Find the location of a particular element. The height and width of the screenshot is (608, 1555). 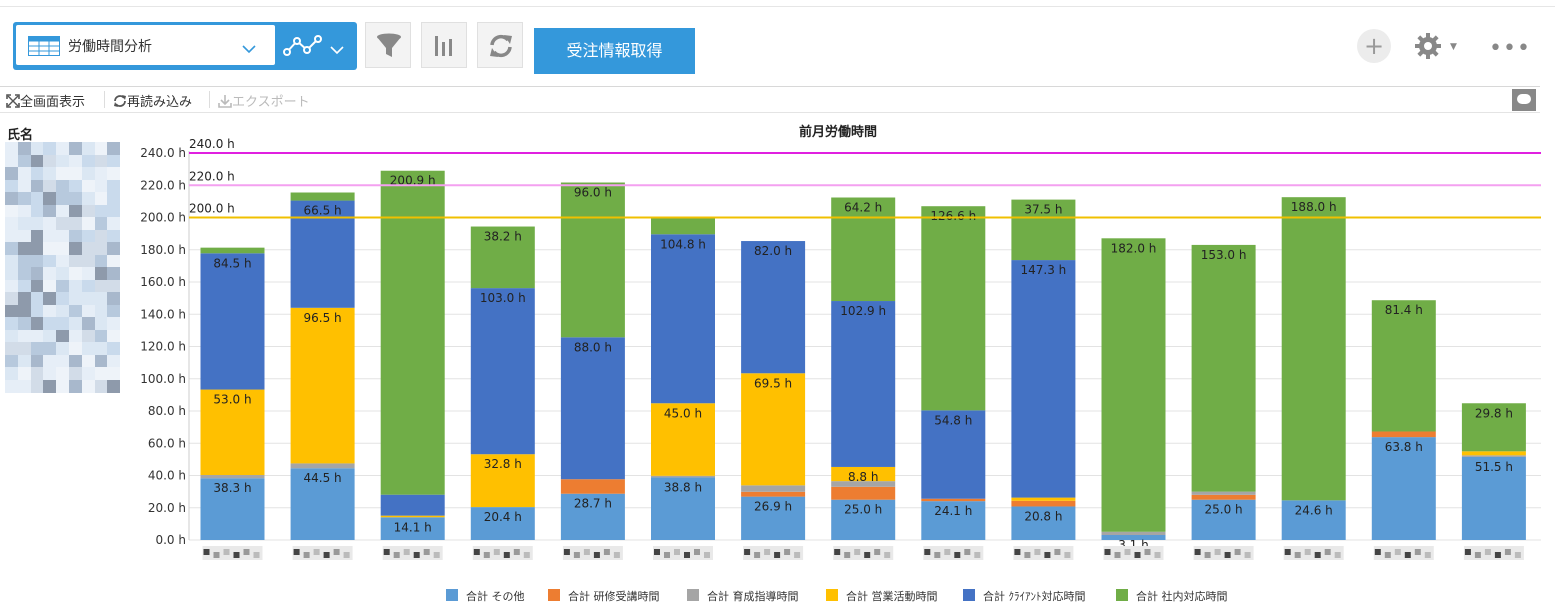

fullscreen-button: 全画面表示 is located at coordinates (45, 100).